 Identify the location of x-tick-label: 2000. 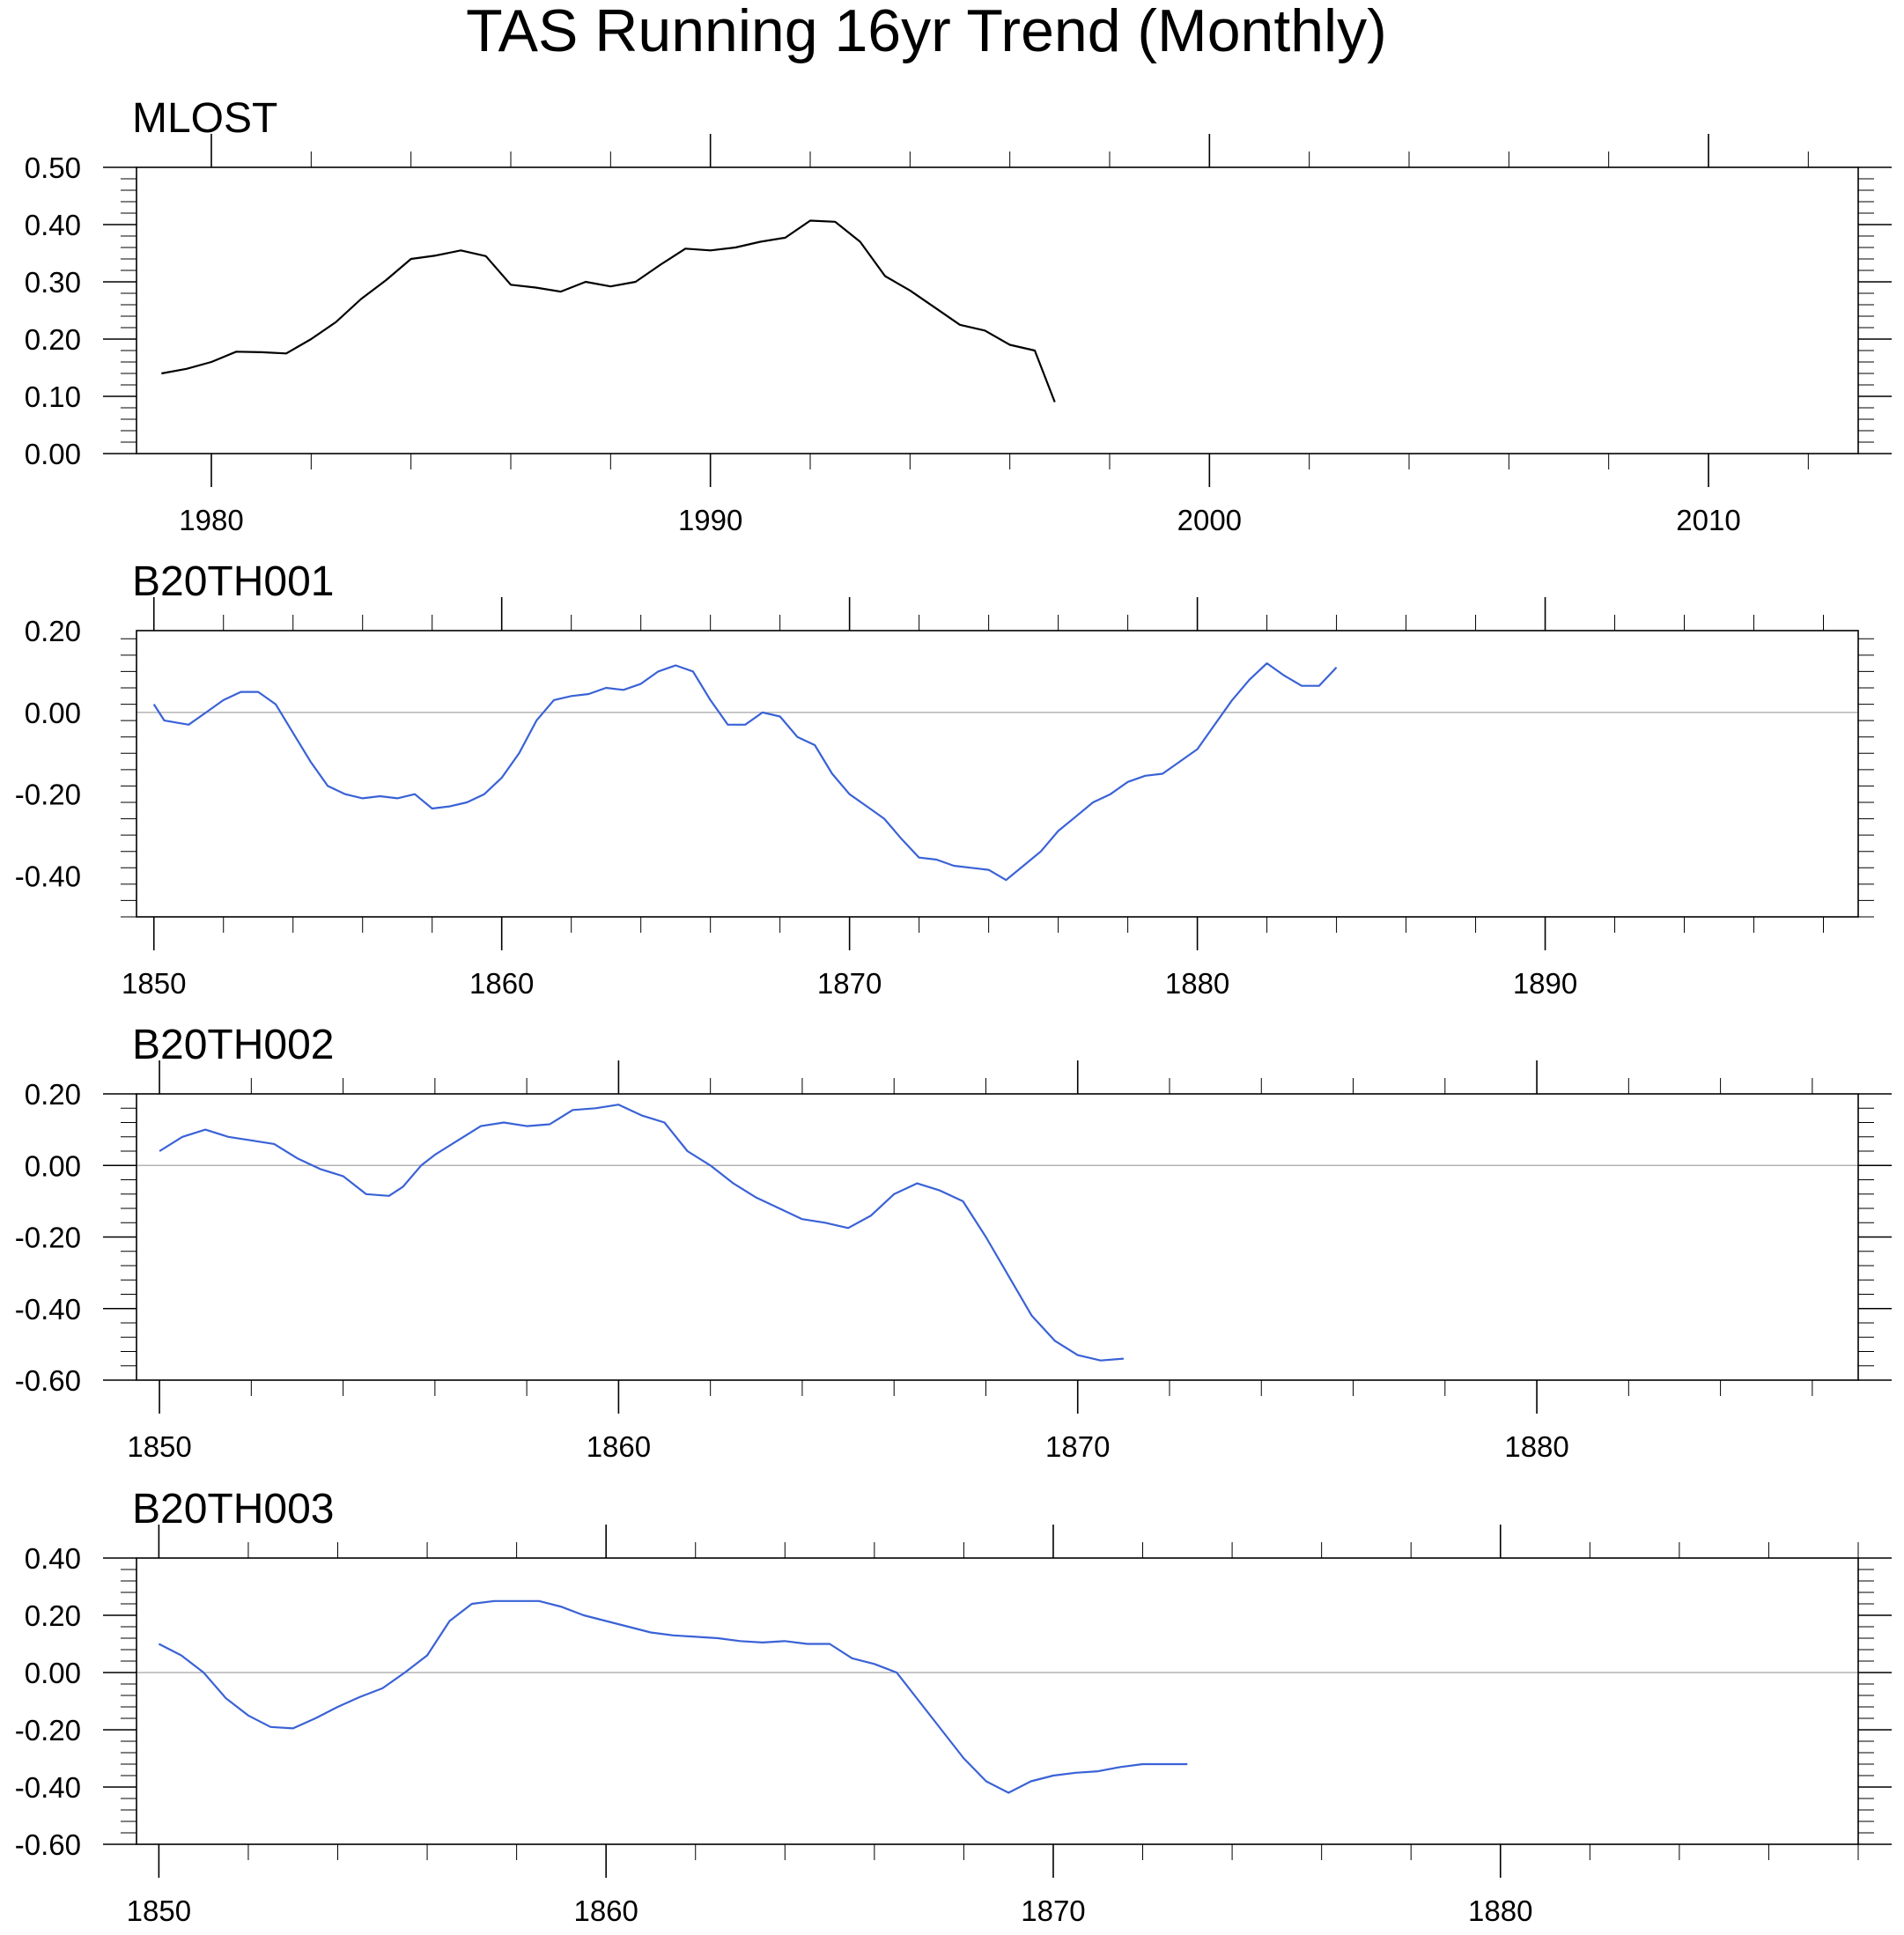
(1209, 520).